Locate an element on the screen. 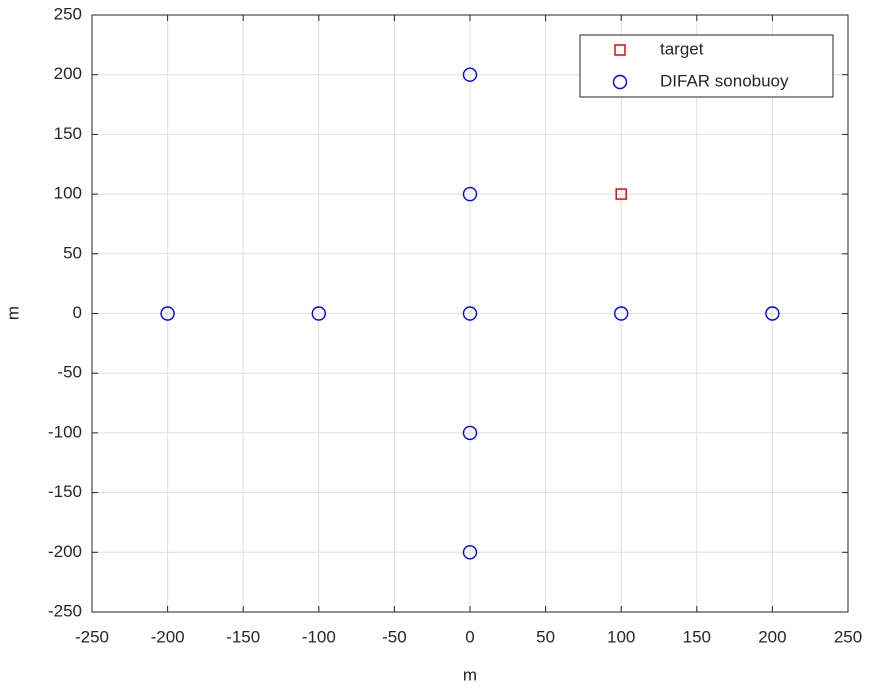 This screenshot has height=694, width=870. y-tick-label: 150 is located at coordinates (68, 133).